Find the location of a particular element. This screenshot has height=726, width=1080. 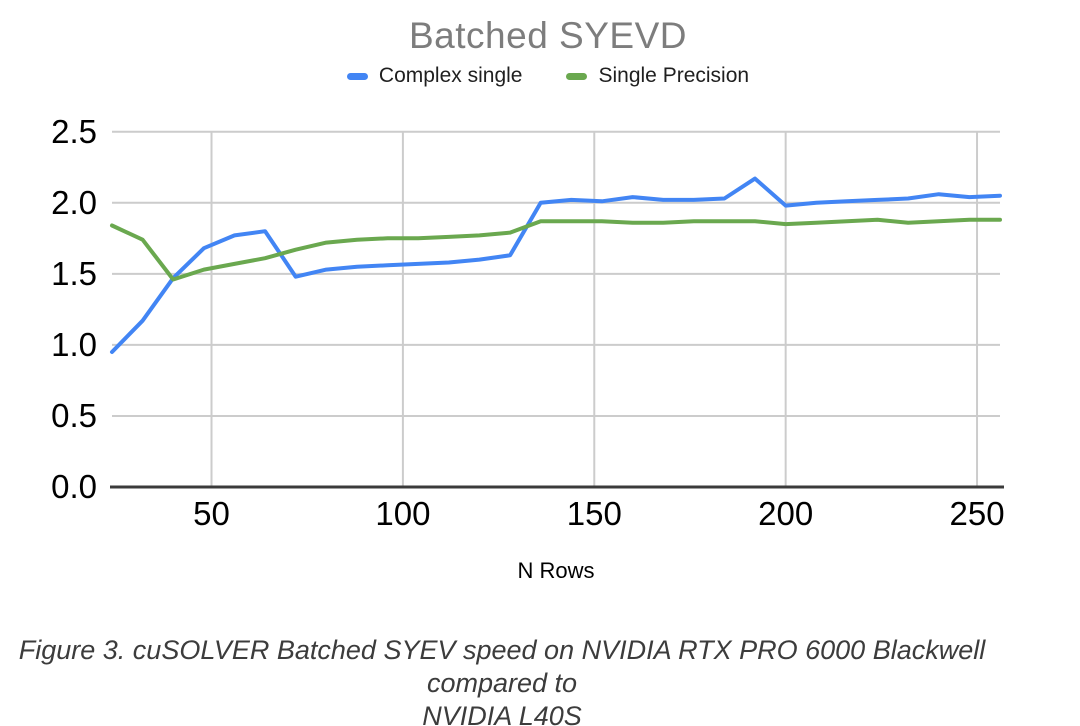

y-tick-label: 2.5 is located at coordinates (74, 131).